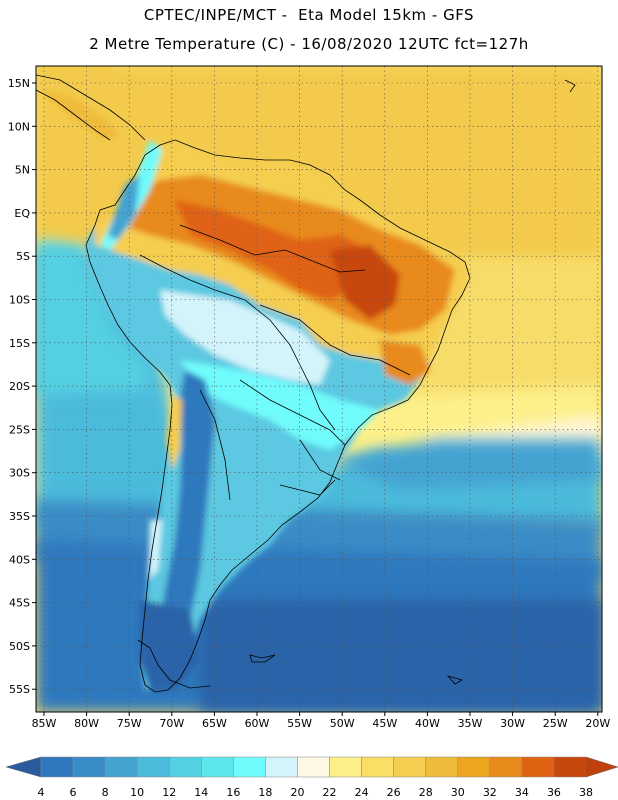  Describe the element at coordinates (394, 792) in the screenshot. I see `colorbar-label: 26` at that location.